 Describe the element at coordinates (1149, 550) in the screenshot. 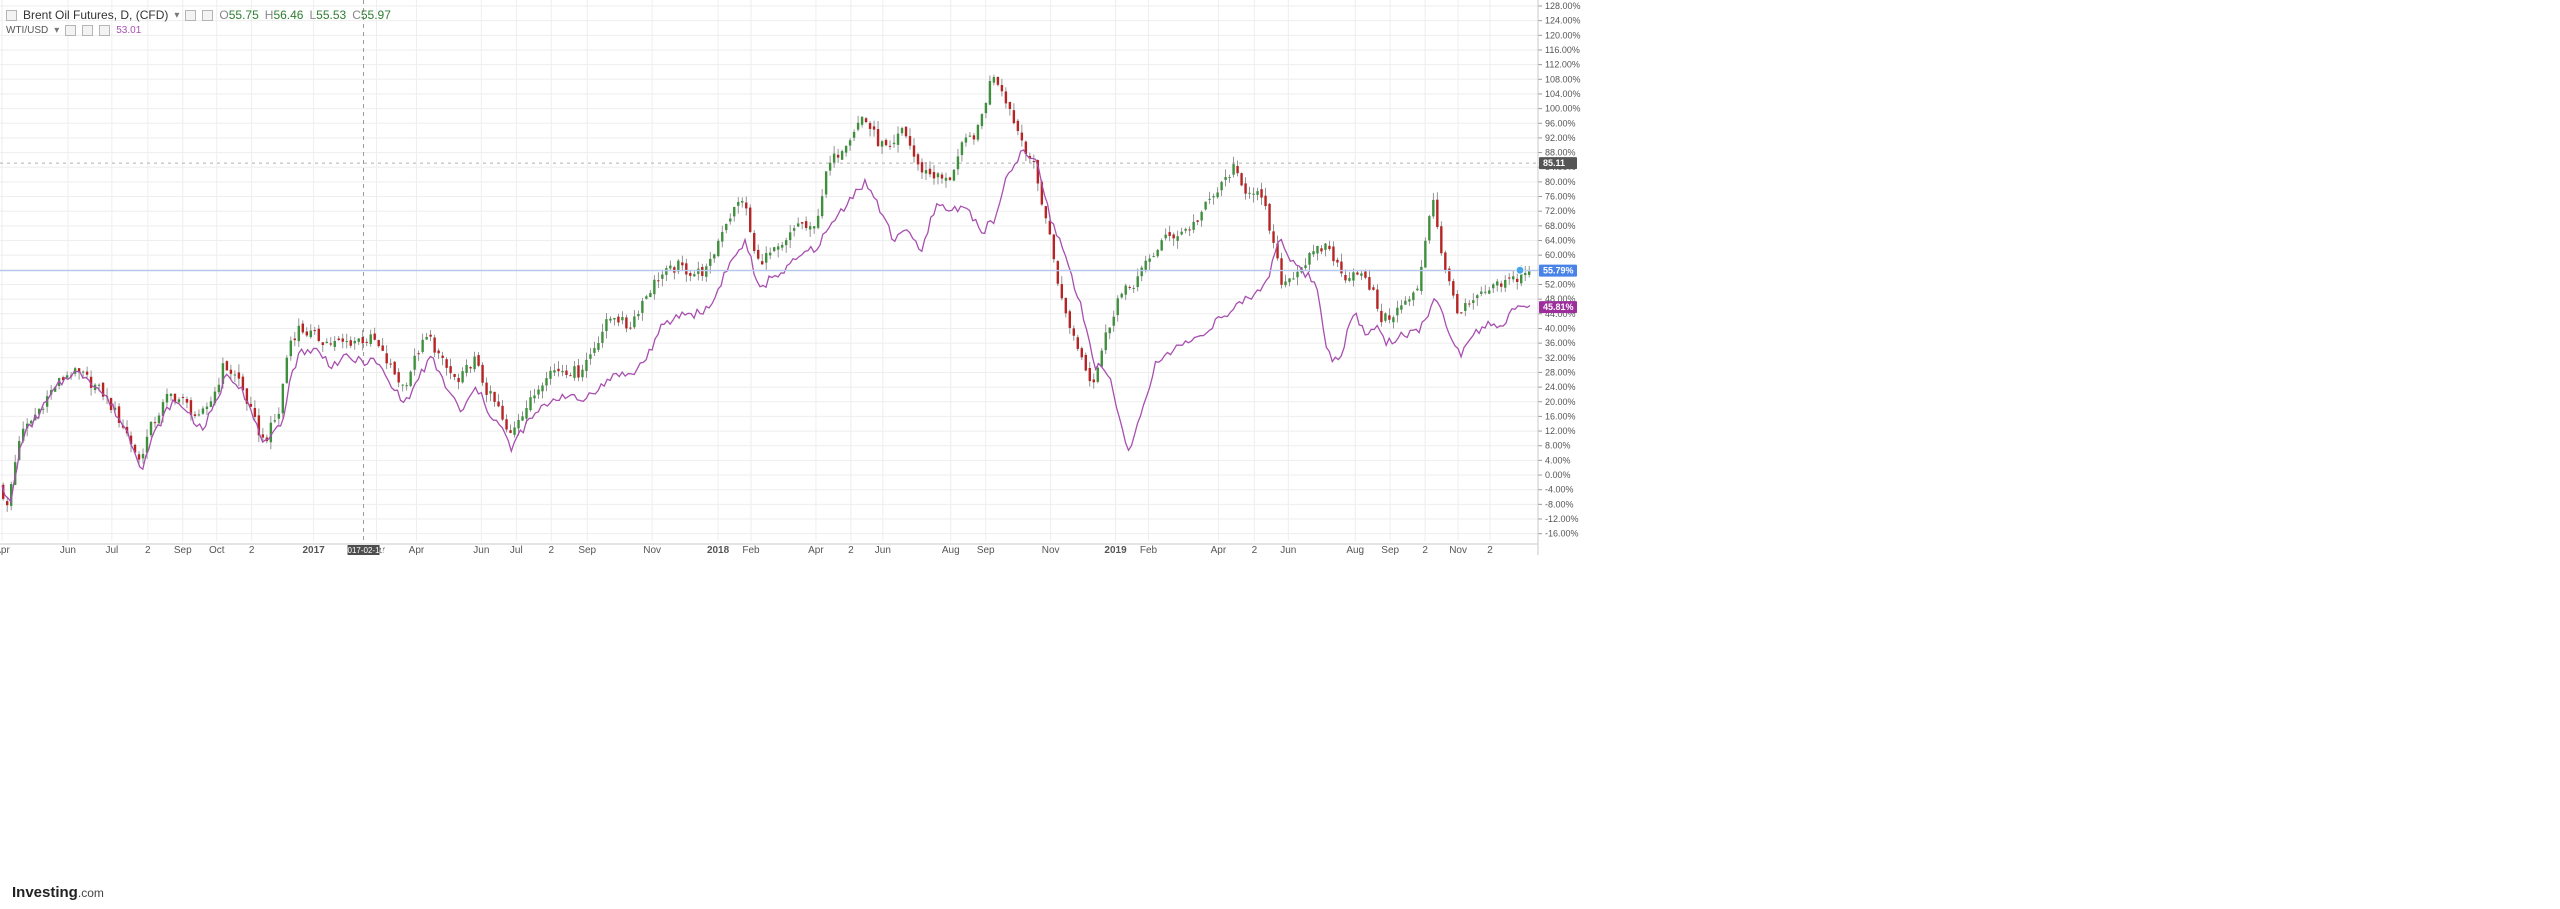

I see `x-tick-label: Feb` at that location.